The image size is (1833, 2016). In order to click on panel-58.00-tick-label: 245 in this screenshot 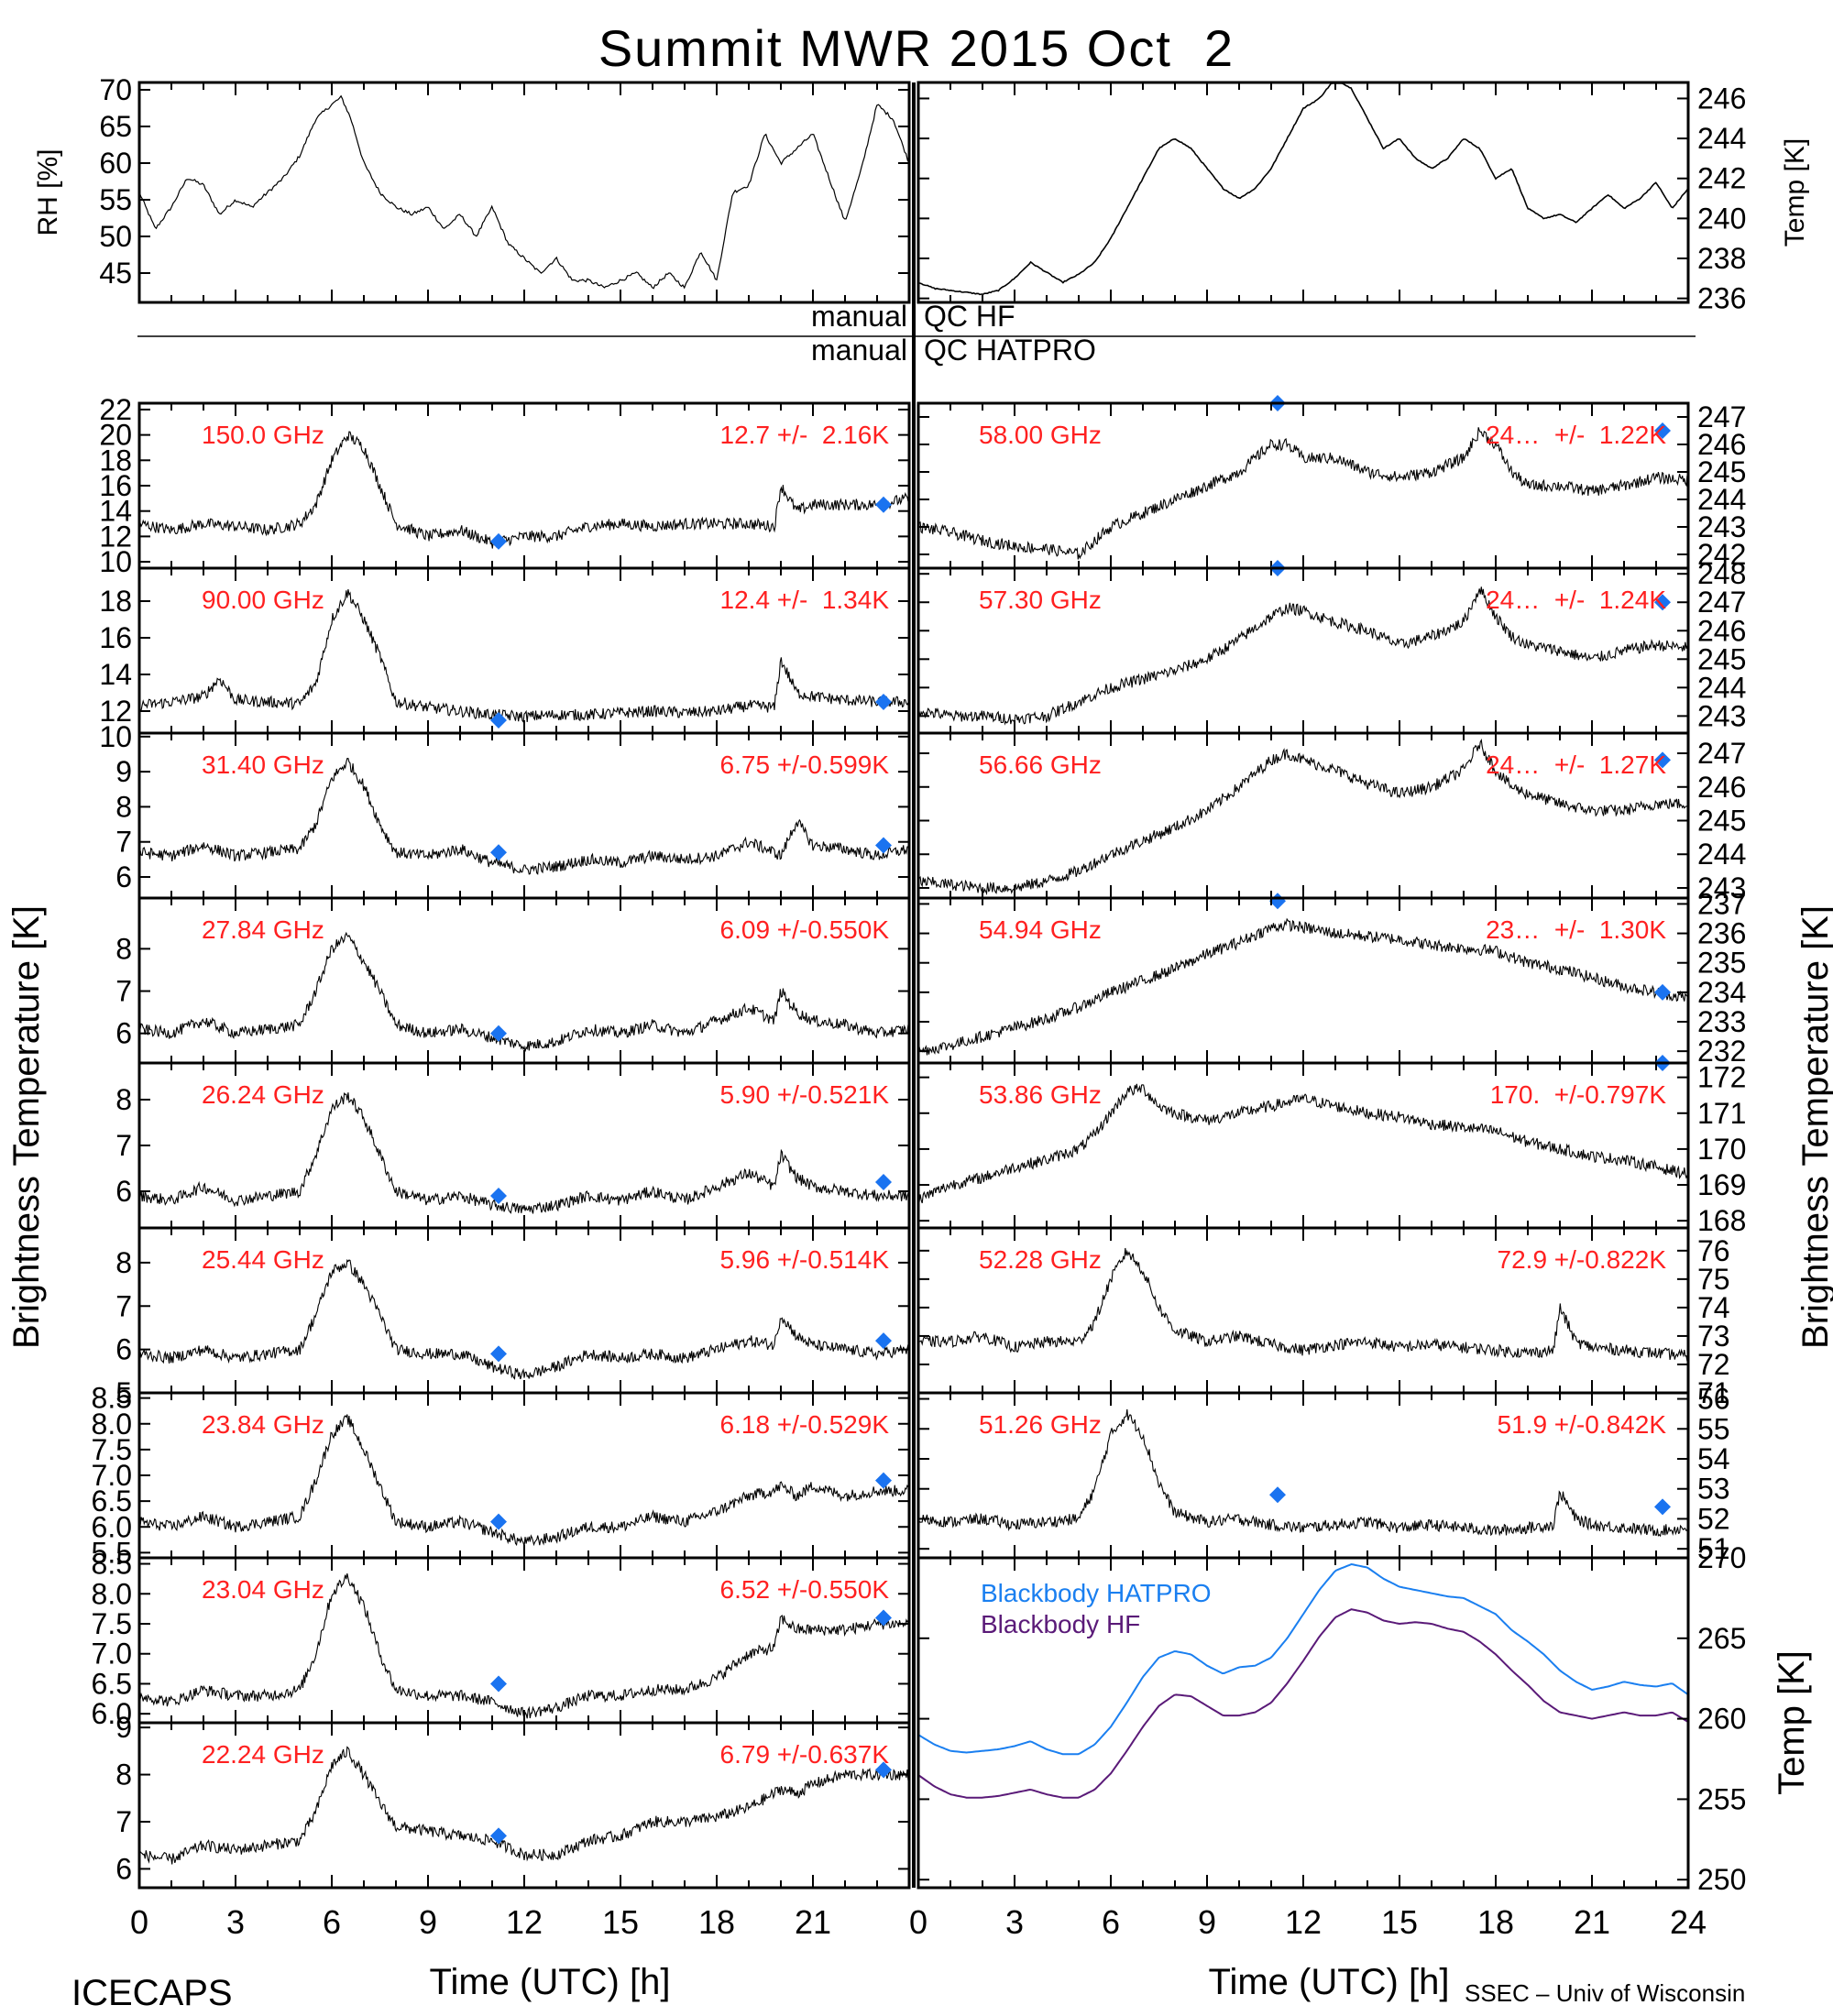, I will do `click(1721, 471)`.